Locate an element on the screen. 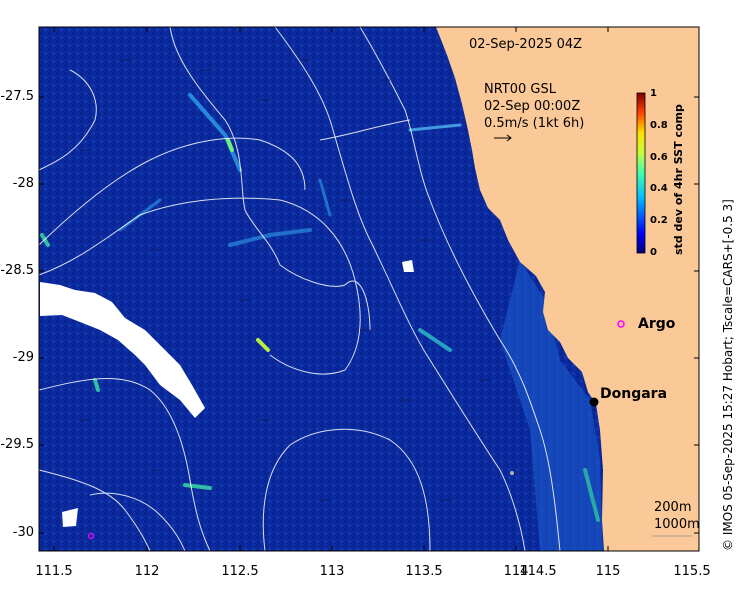 This screenshot has width=740, height=592. y-tick-label: -30 is located at coordinates (23, 532).